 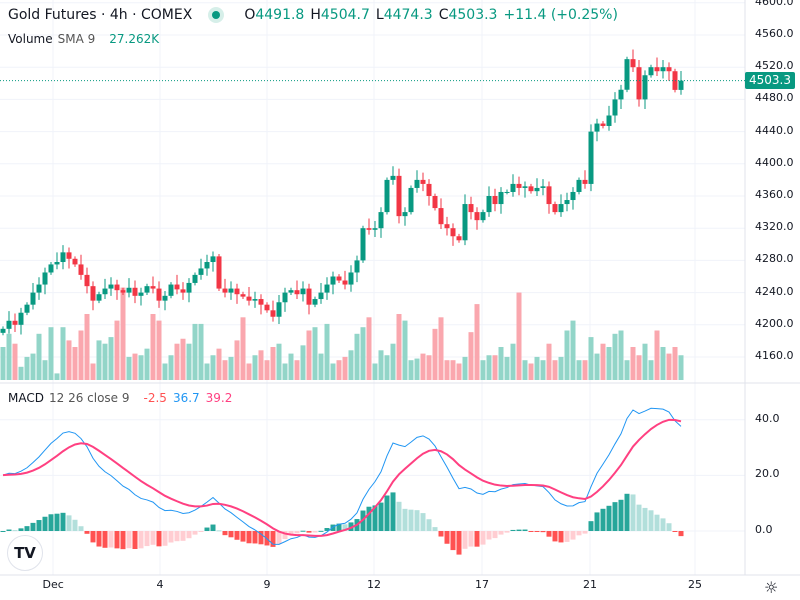 What do you see at coordinates (120, 398) in the screenshot?
I see `macd-legend: MACD 12 26 close 9 -2.5 36.7 39.2` at bounding box center [120, 398].